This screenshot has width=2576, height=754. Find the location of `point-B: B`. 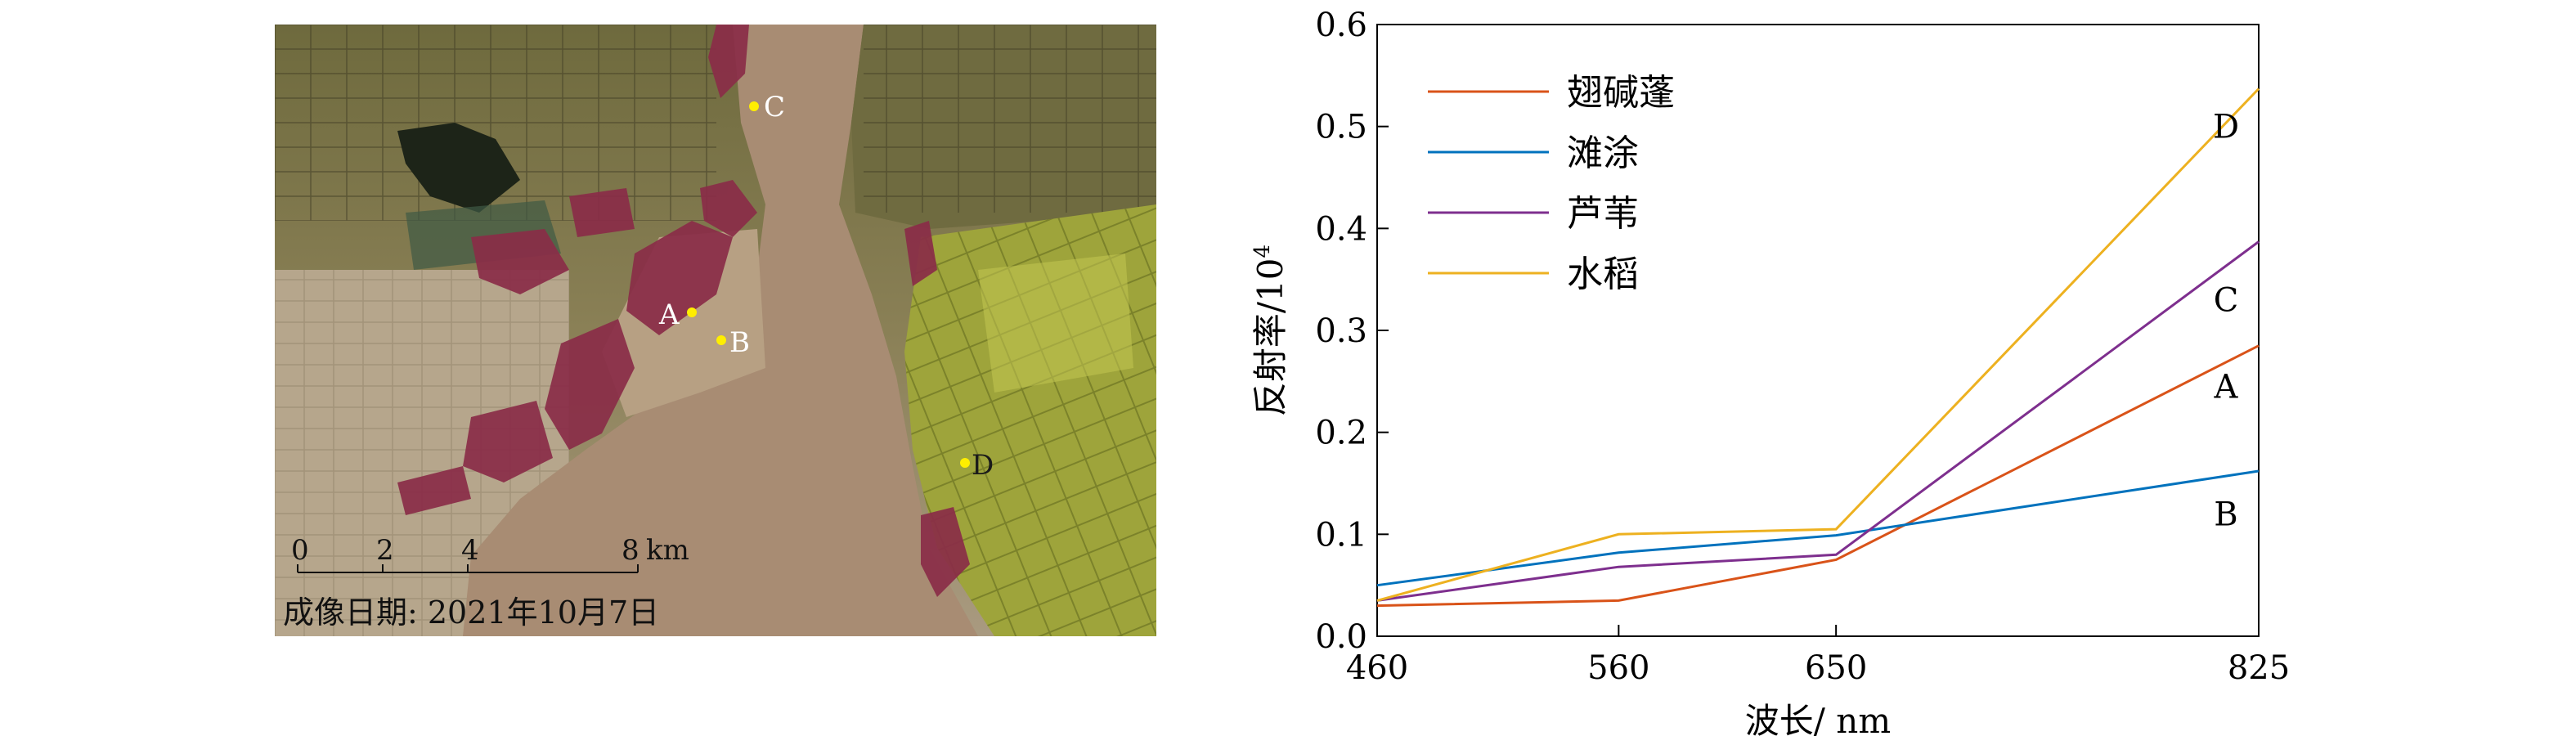

point-B: B is located at coordinates (733, 342).